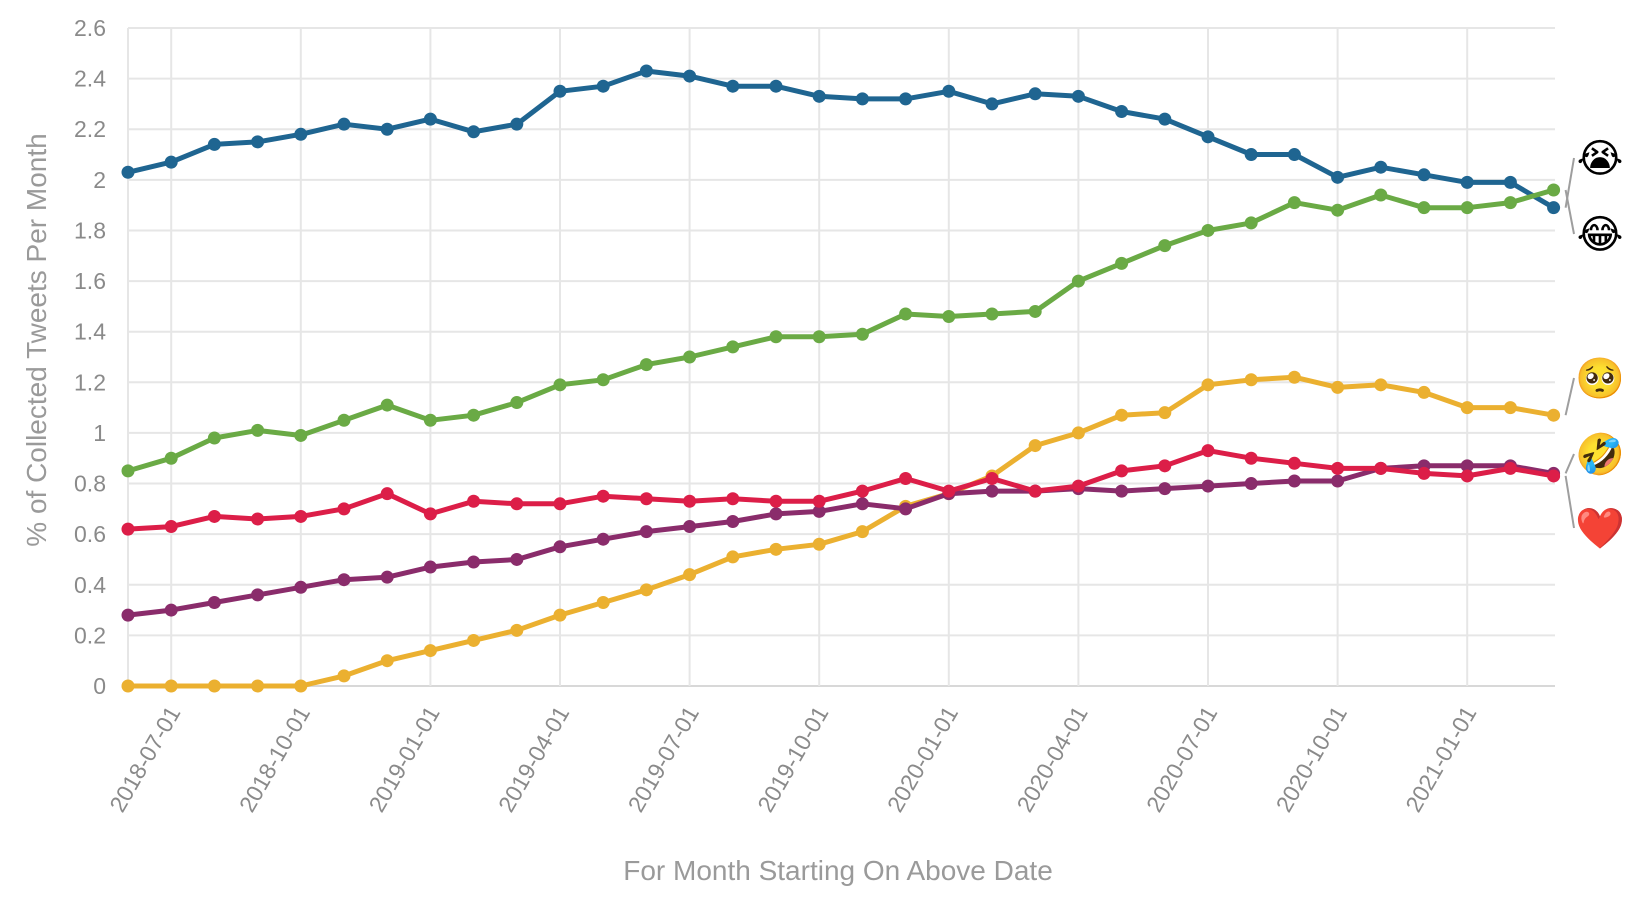  I want to click on x-tick-label: 2020-10-01, so click(1311, 759).